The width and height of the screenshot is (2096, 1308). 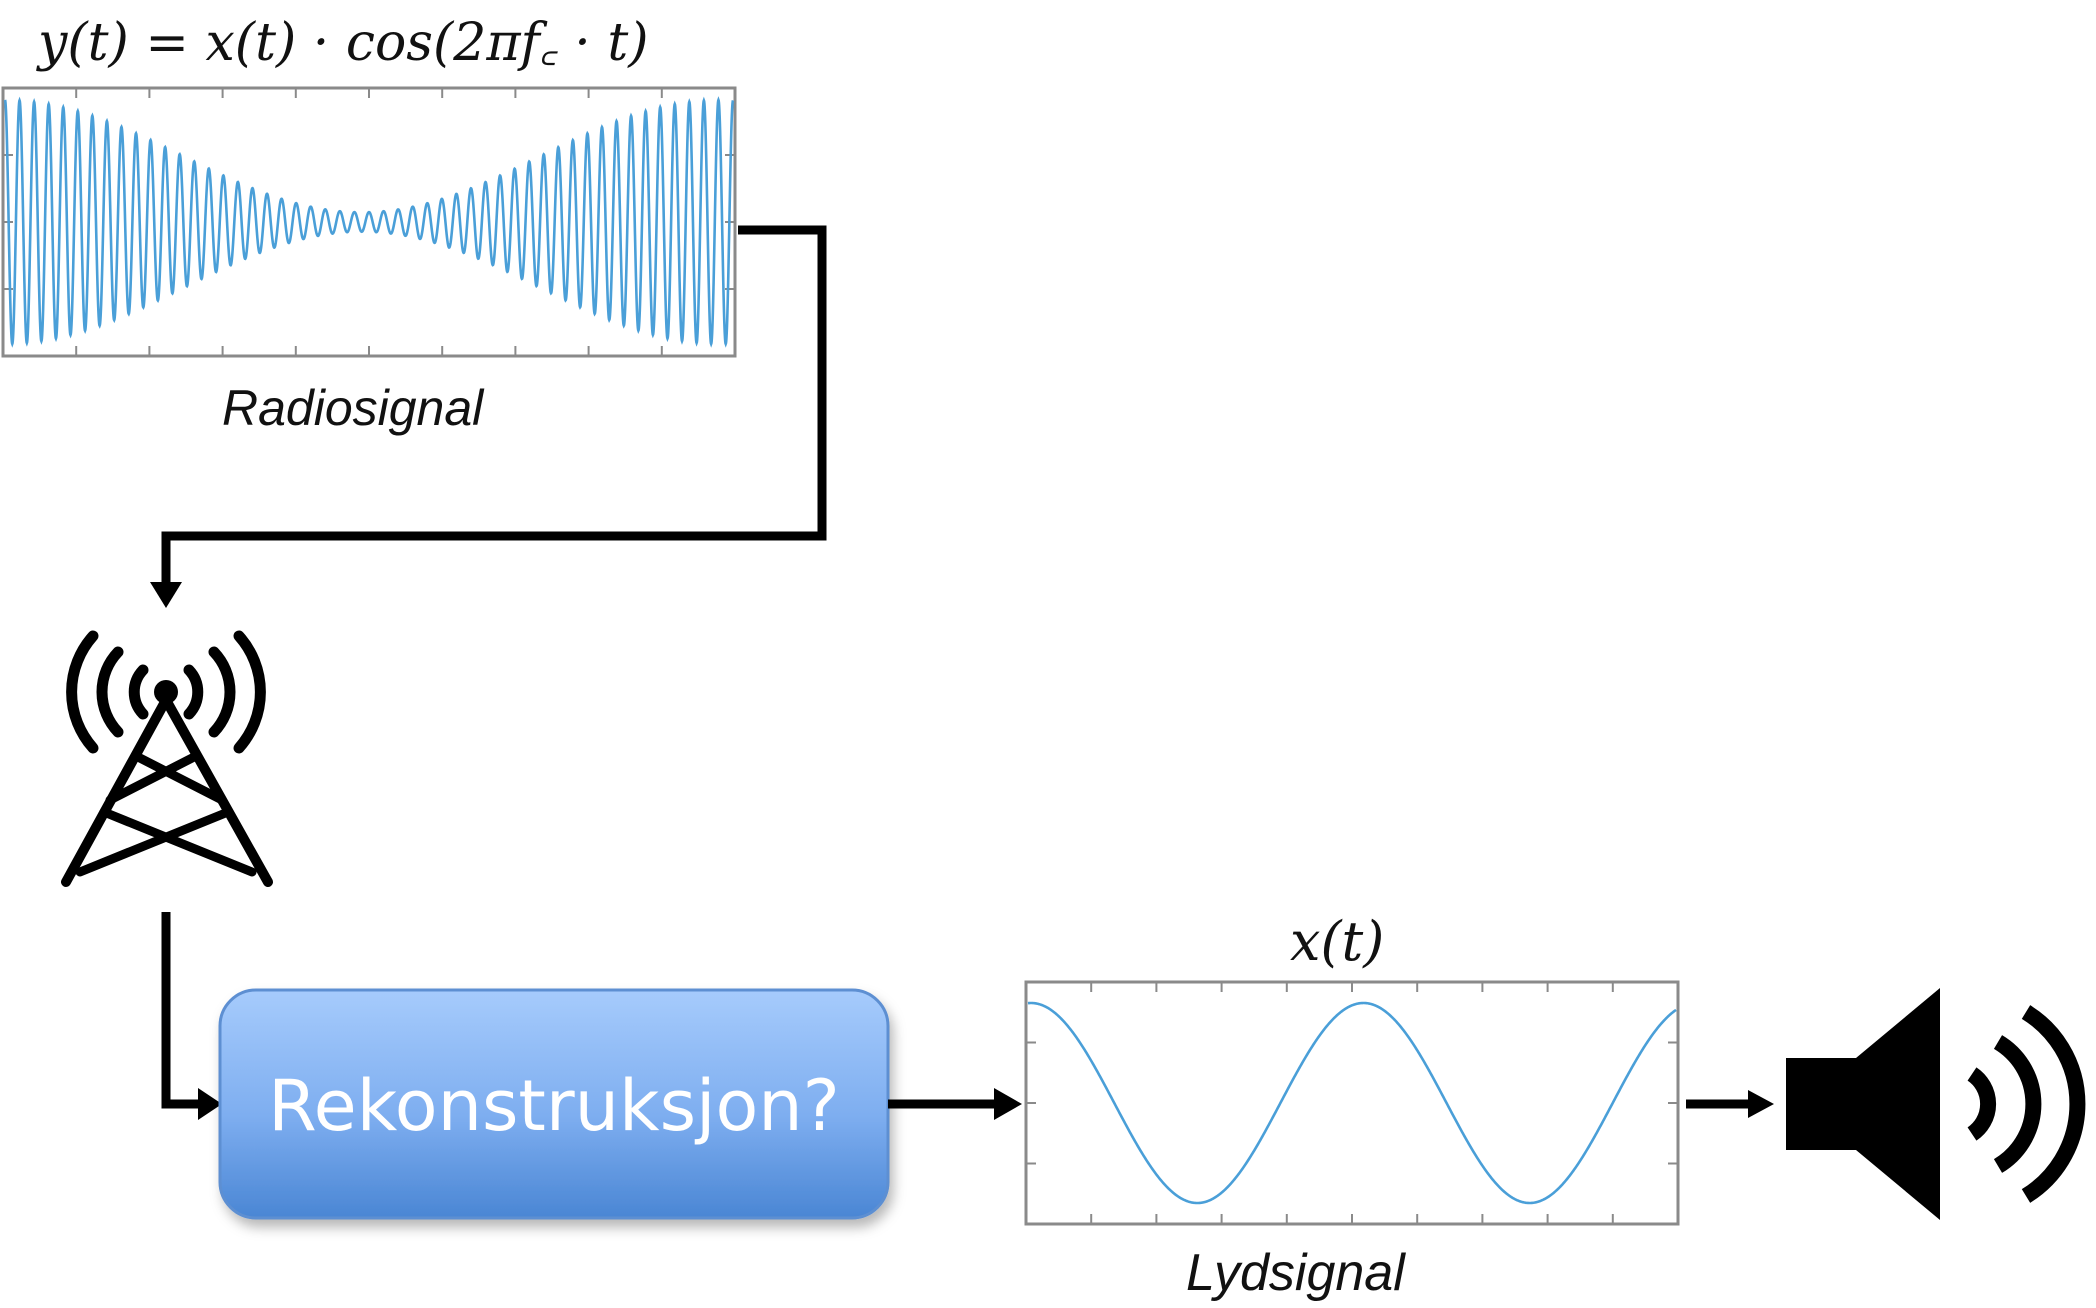 What do you see at coordinates (167, 758) in the screenshot?
I see `radio-tower-icon` at bounding box center [167, 758].